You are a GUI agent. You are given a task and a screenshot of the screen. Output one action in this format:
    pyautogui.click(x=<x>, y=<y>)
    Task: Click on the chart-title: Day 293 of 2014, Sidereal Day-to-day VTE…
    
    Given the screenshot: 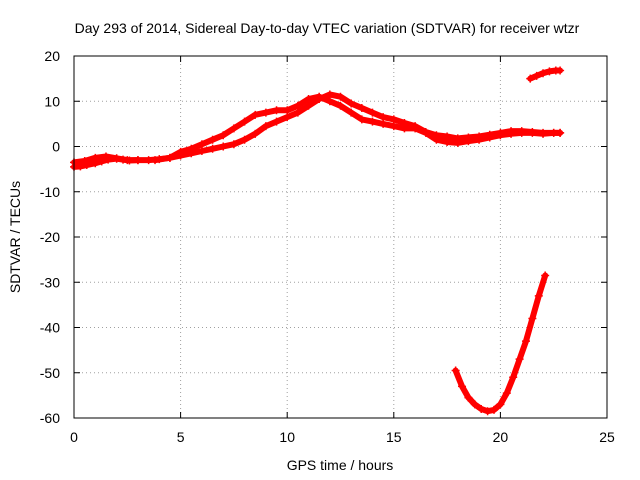 What is the action you would take?
    pyautogui.click(x=327, y=28)
    